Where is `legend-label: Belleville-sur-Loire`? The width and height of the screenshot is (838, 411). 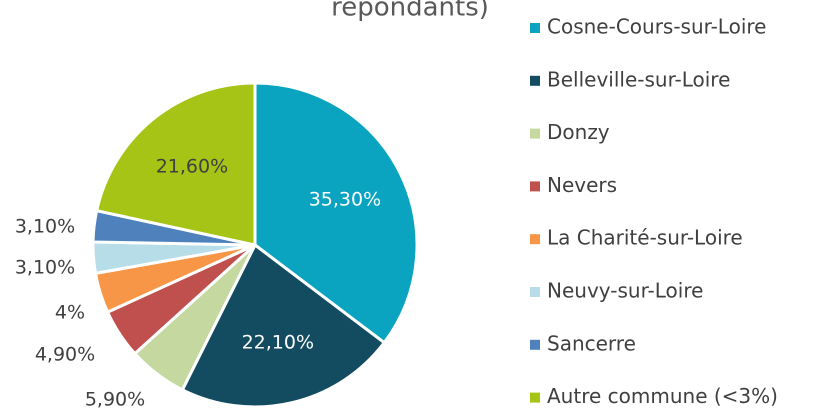 legend-label: Belleville-sur-Loire is located at coordinates (638, 79).